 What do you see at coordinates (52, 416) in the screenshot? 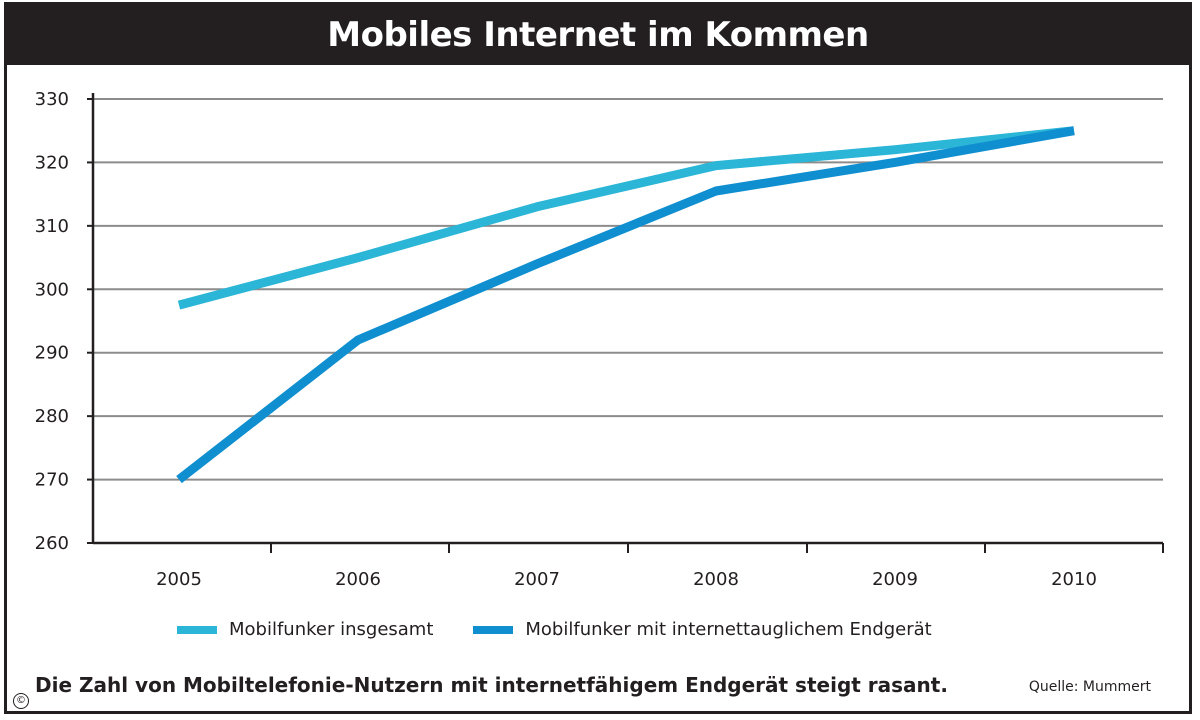
I see `y-tick-label: 280` at bounding box center [52, 416].